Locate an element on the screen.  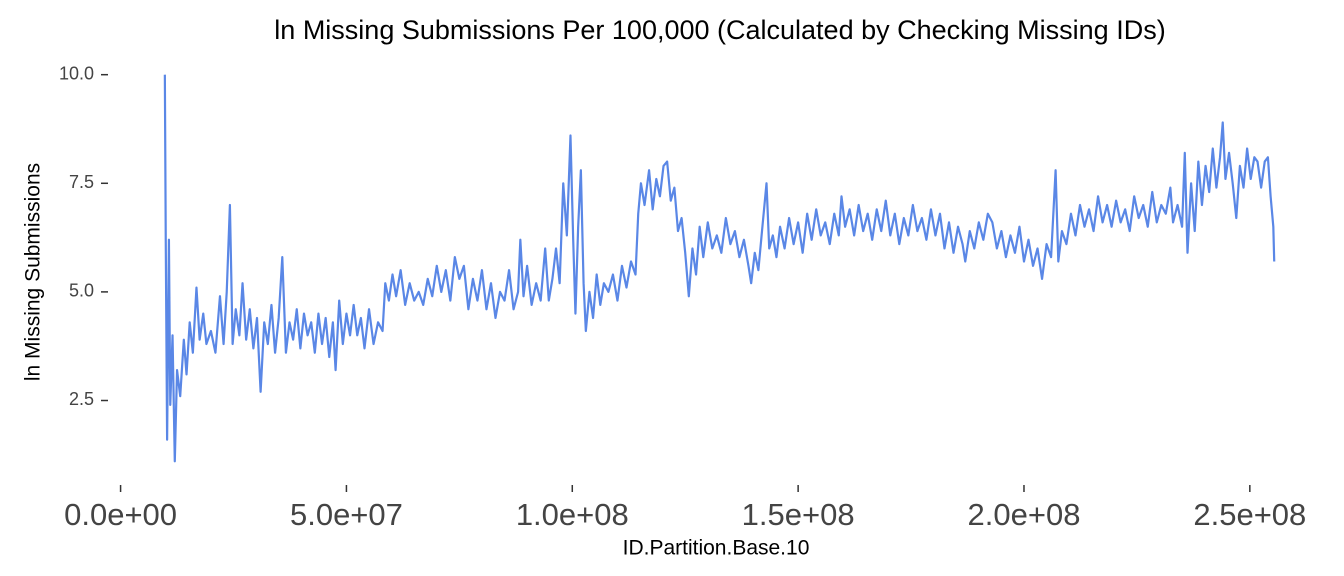
y-tick-label: 7.5 is located at coordinates (81, 182).